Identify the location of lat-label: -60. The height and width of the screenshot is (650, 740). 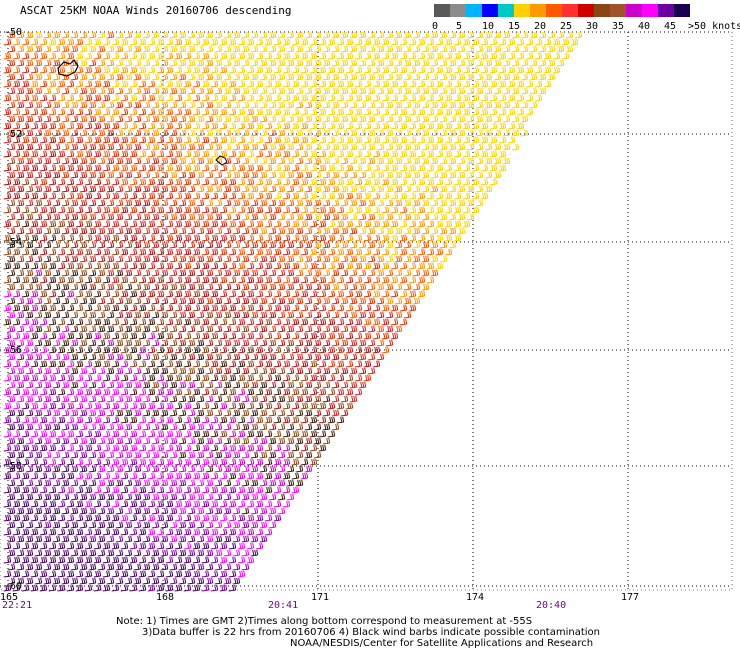
(13, 586).